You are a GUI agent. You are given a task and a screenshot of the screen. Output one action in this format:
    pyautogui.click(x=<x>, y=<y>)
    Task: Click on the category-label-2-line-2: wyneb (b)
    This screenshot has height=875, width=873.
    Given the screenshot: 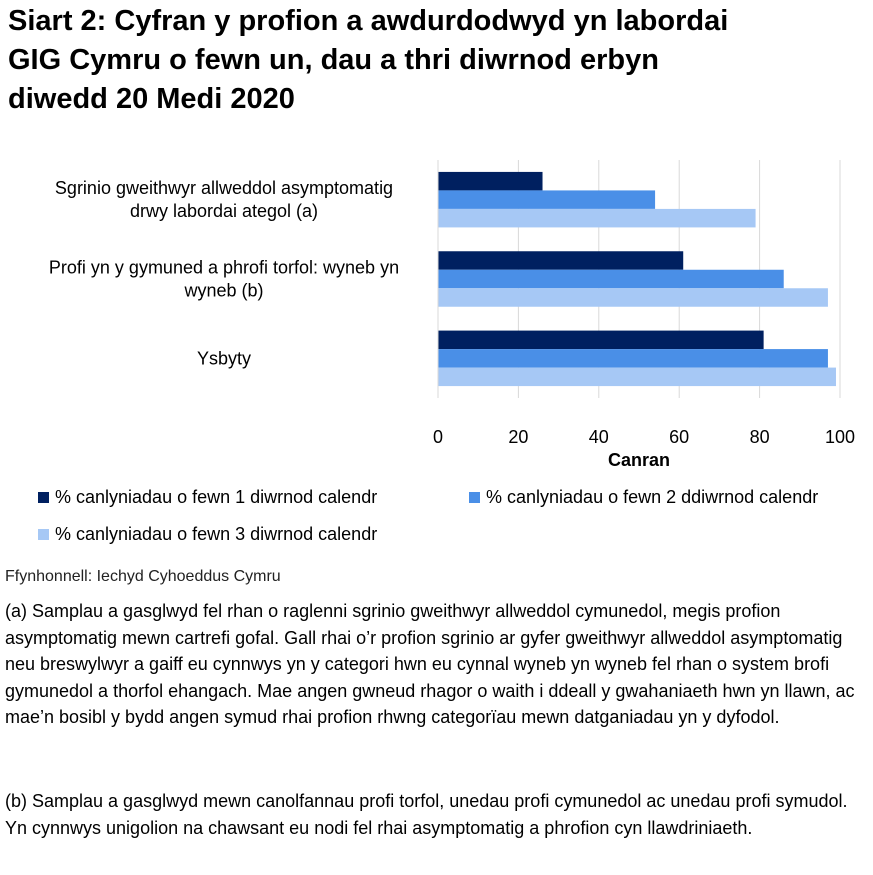 What is the action you would take?
    pyautogui.click(x=223, y=291)
    